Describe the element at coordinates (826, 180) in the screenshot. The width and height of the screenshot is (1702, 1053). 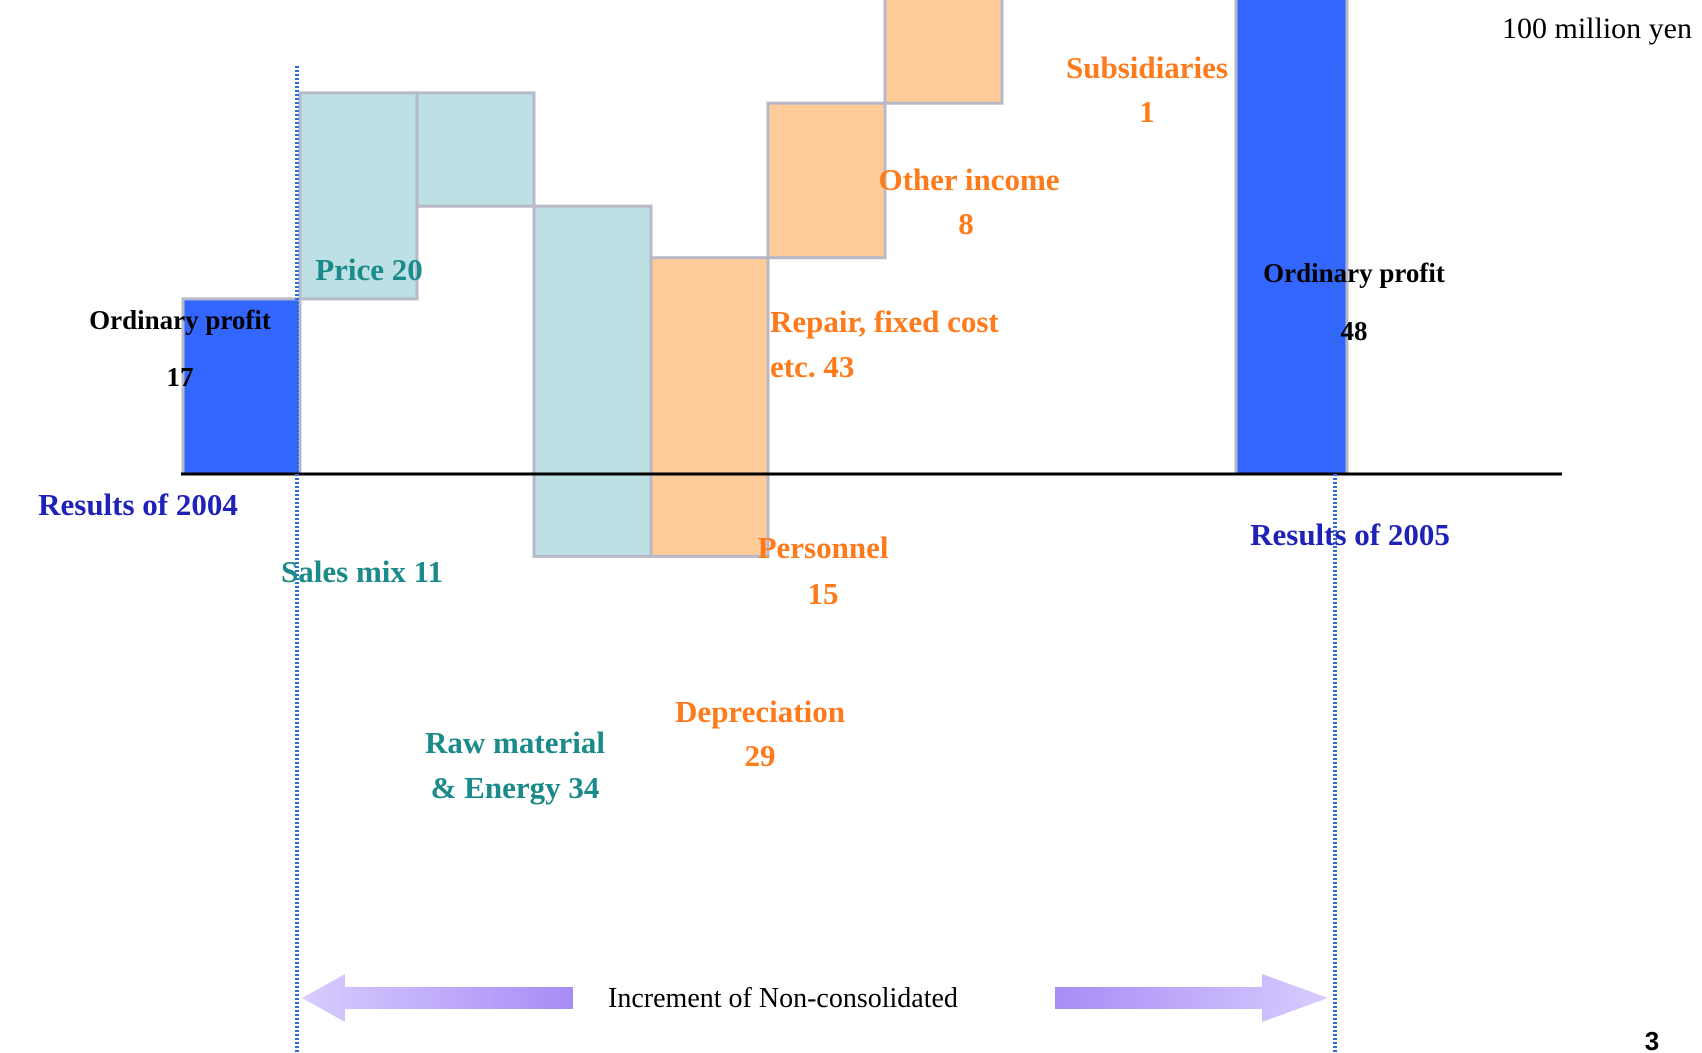
I see `bar-step-personnel` at that location.